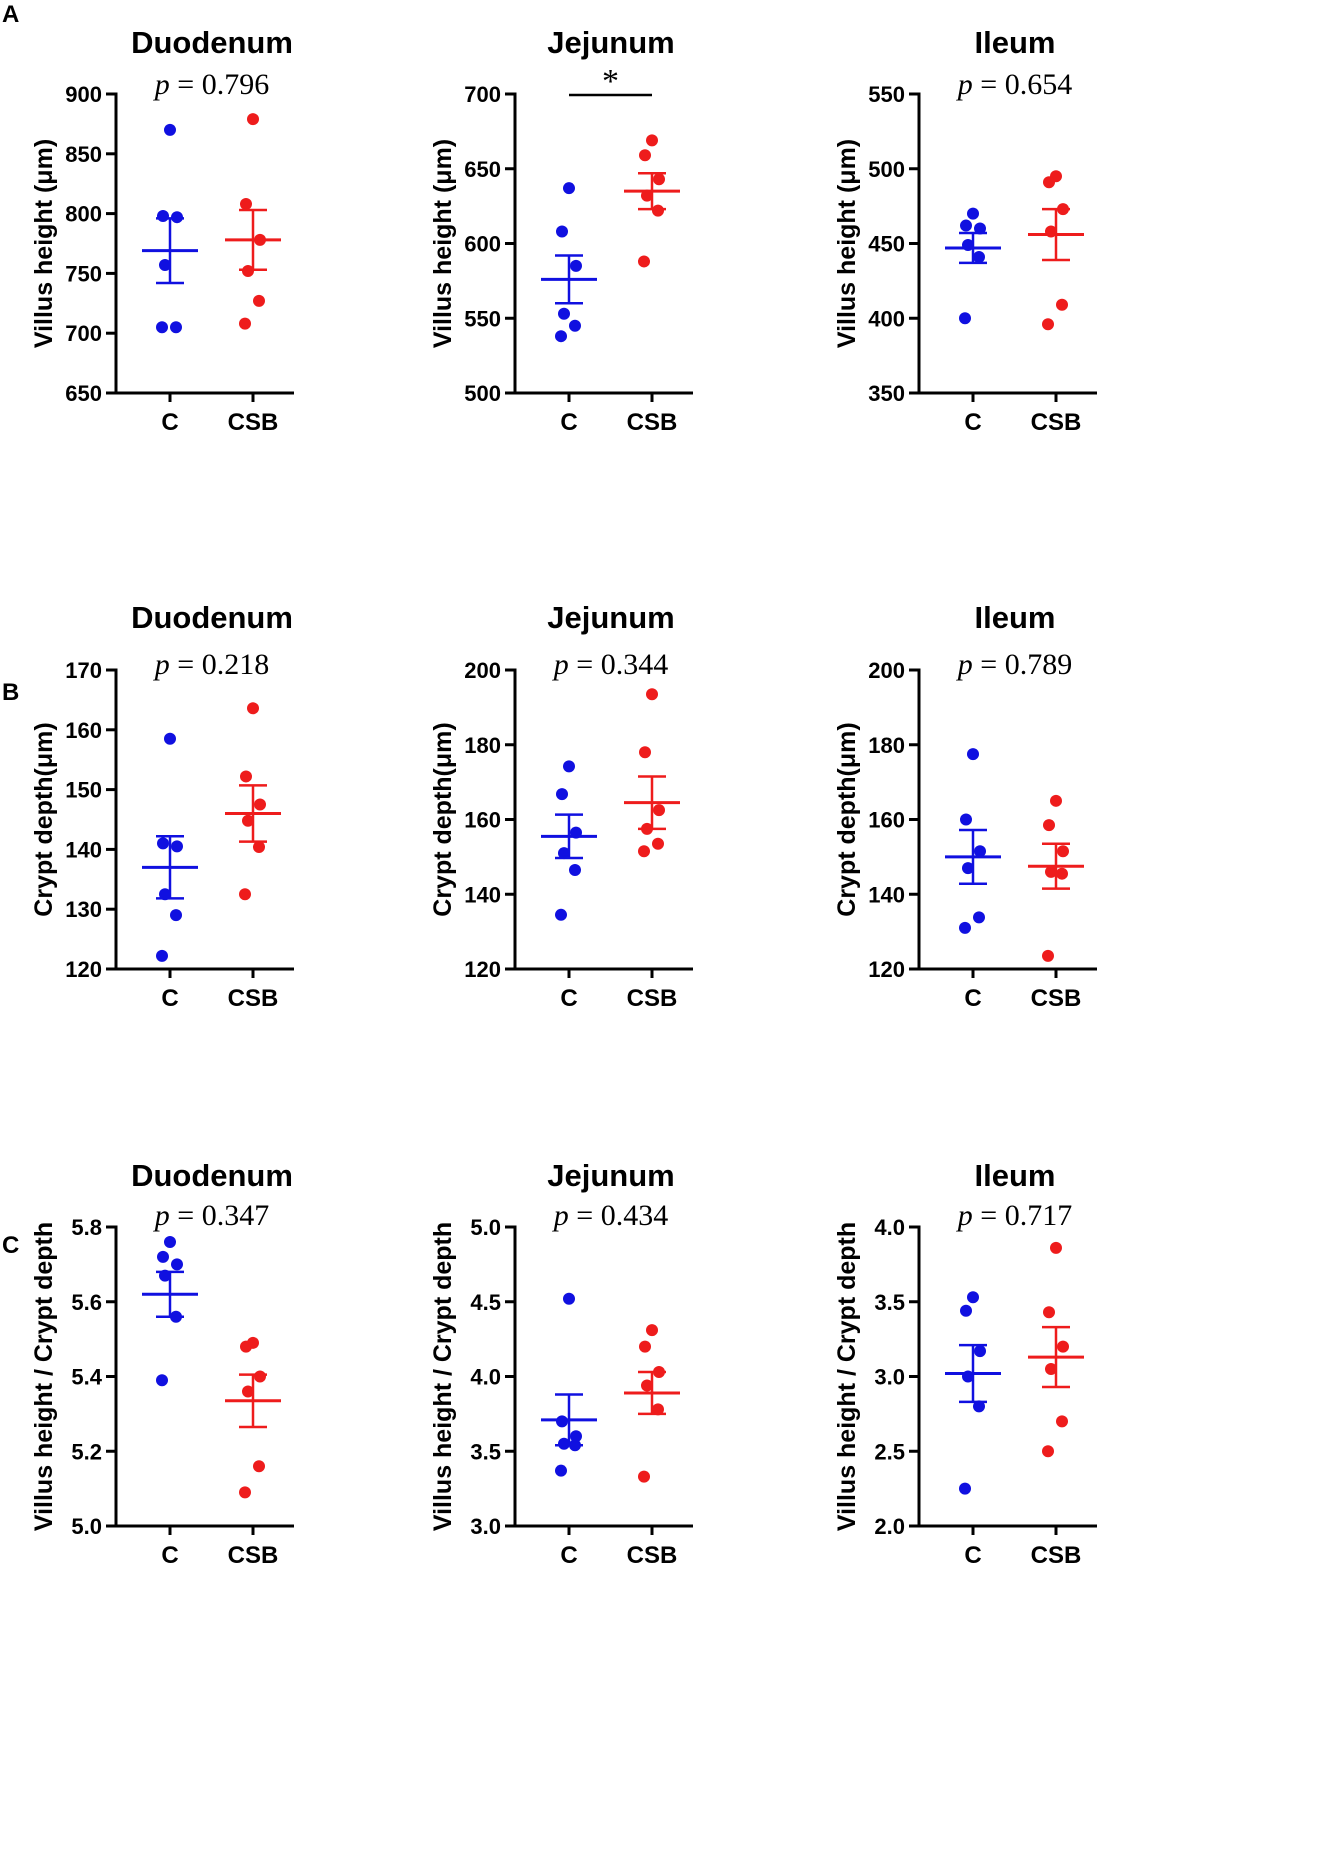 This screenshot has width=1329, height=1858. Describe the element at coordinates (259, 1466) in the screenshot. I see `chart-c-duodenum-point-csb` at that location.